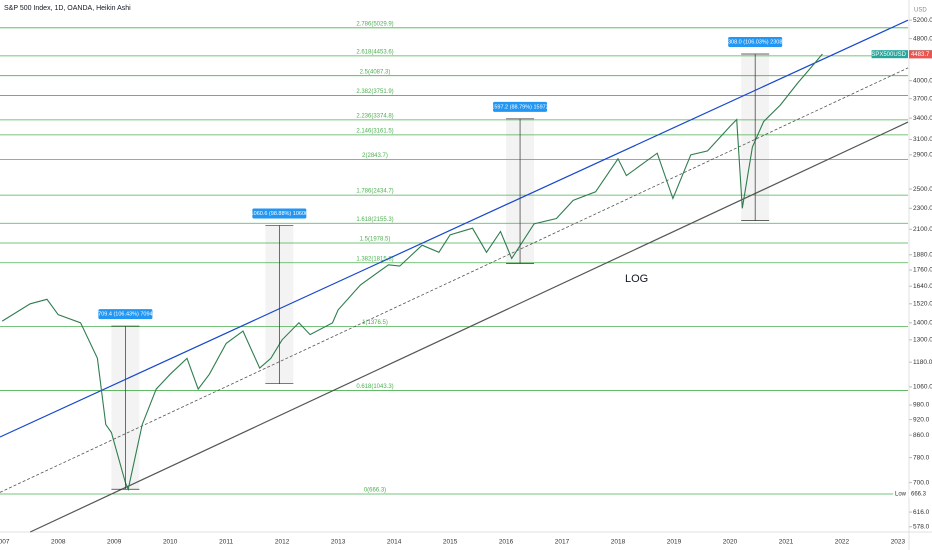 This screenshot has width=932, height=550. I want to click on y-tick-label: 616.0, so click(921, 512).